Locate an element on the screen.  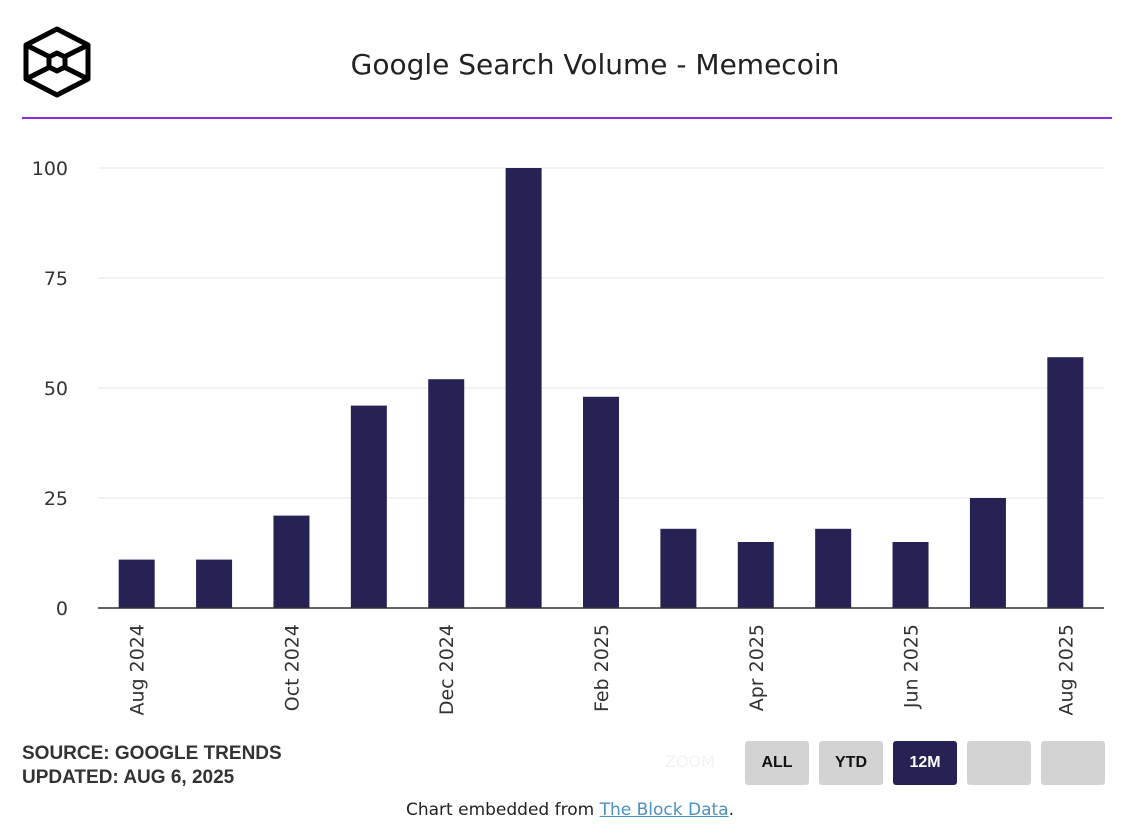
title-divider is located at coordinates (567, 118).